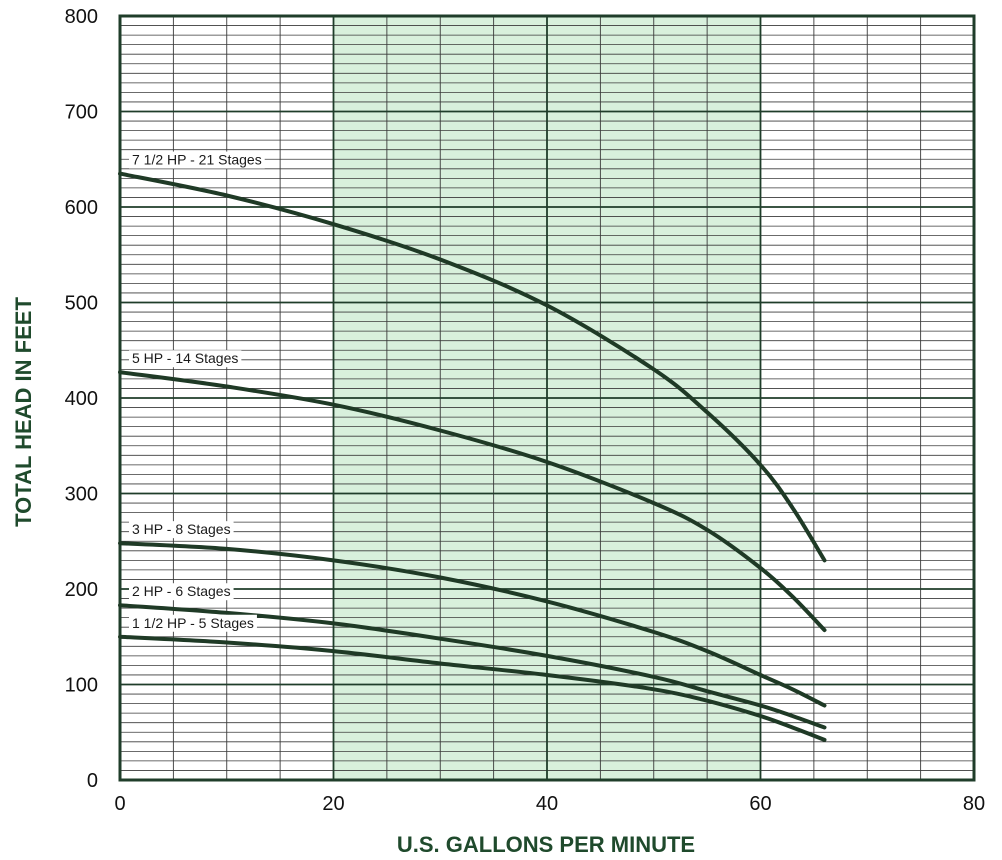 This screenshot has width=1002, height=860. Describe the element at coordinates (81, 208) in the screenshot. I see `y-tick-label: 600` at that location.